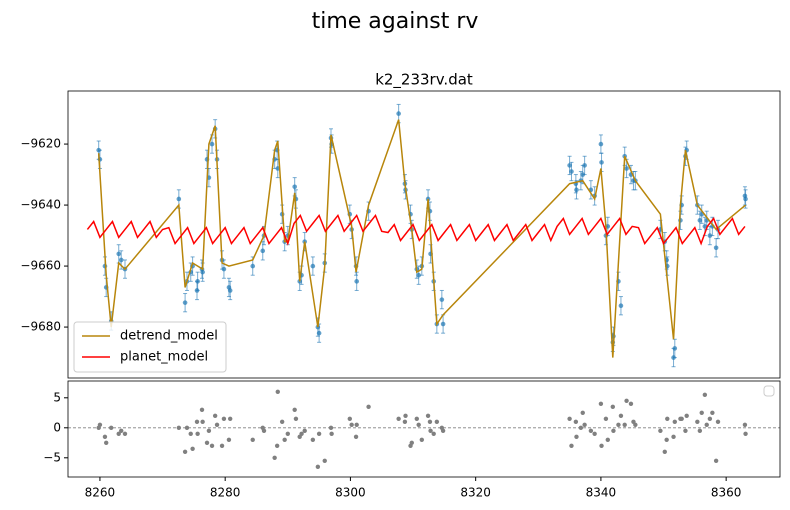 The width and height of the screenshot is (790, 510). What do you see at coordinates (57, 397) in the screenshot?
I see `y-tick-label: 5` at bounding box center [57, 397].